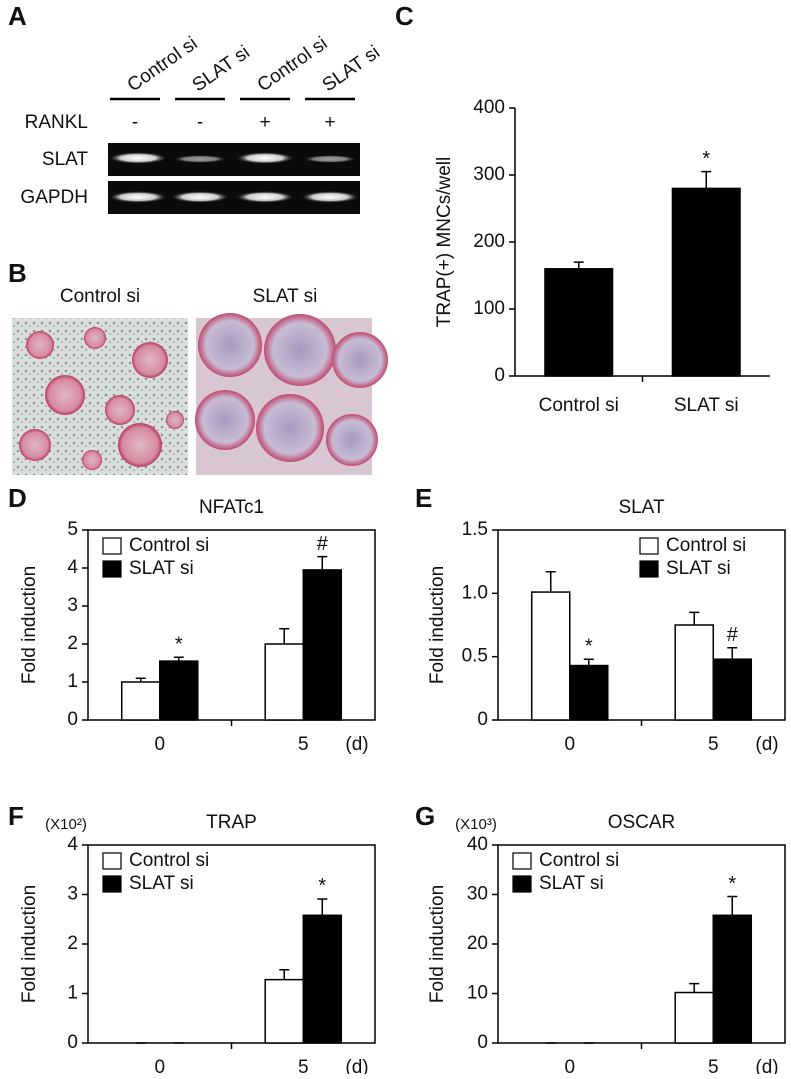 Image resolution: width=791 pixels, height=1079 pixels. Describe the element at coordinates (706, 405) in the screenshot. I see `x-tick-label: SLAT si` at that location.